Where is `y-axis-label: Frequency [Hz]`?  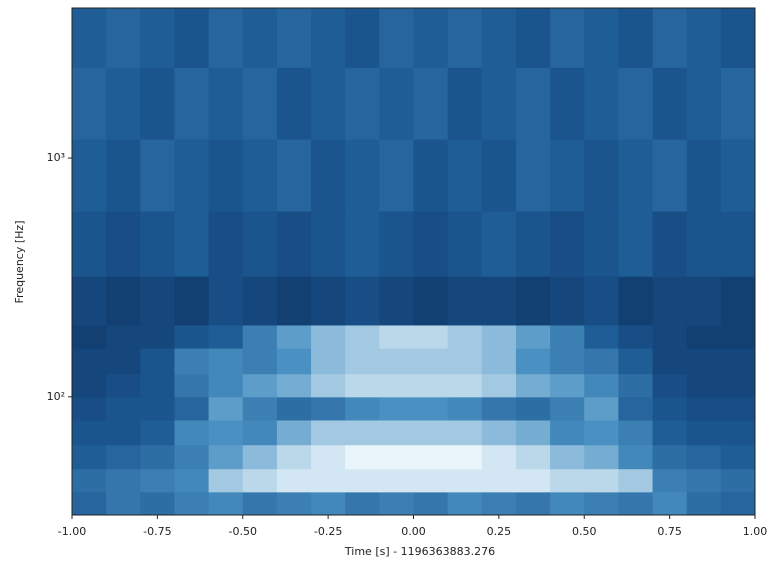 y-axis-label: Frequency [Hz] is located at coordinates (19, 262).